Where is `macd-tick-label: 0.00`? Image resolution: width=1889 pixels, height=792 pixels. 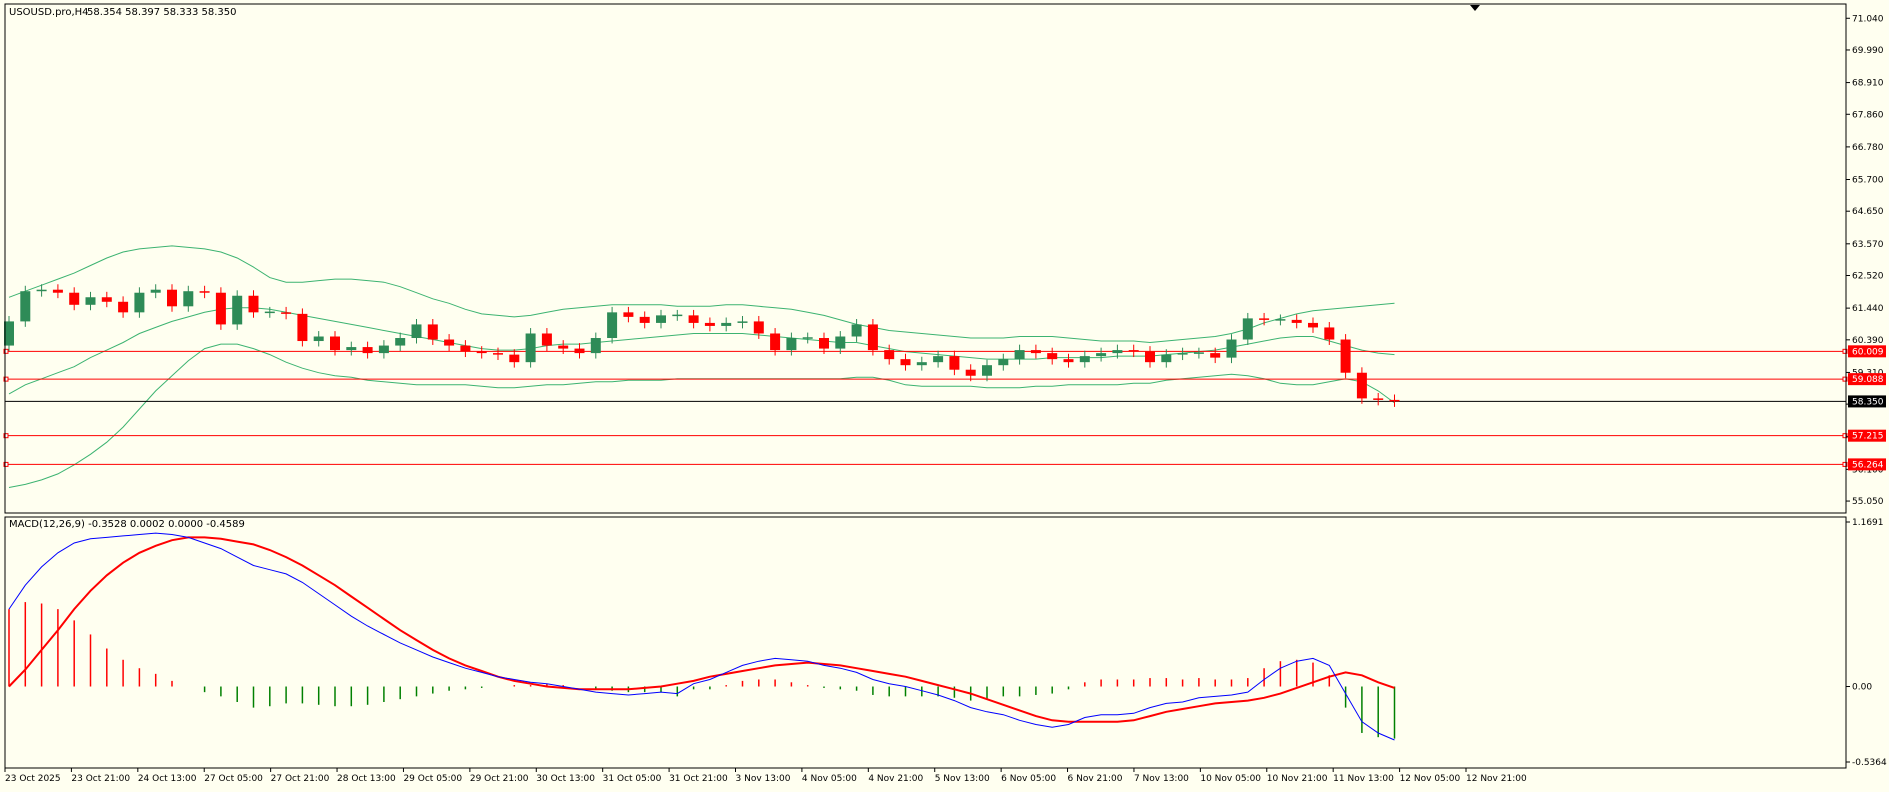 macd-tick-label: 0.00 is located at coordinates (1862, 688).